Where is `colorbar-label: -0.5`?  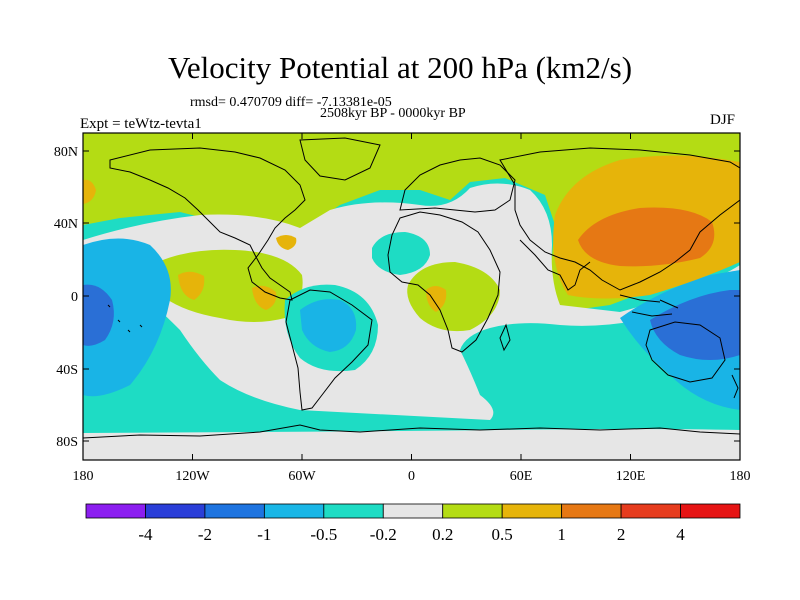 colorbar-label: -0.5 is located at coordinates (323, 534).